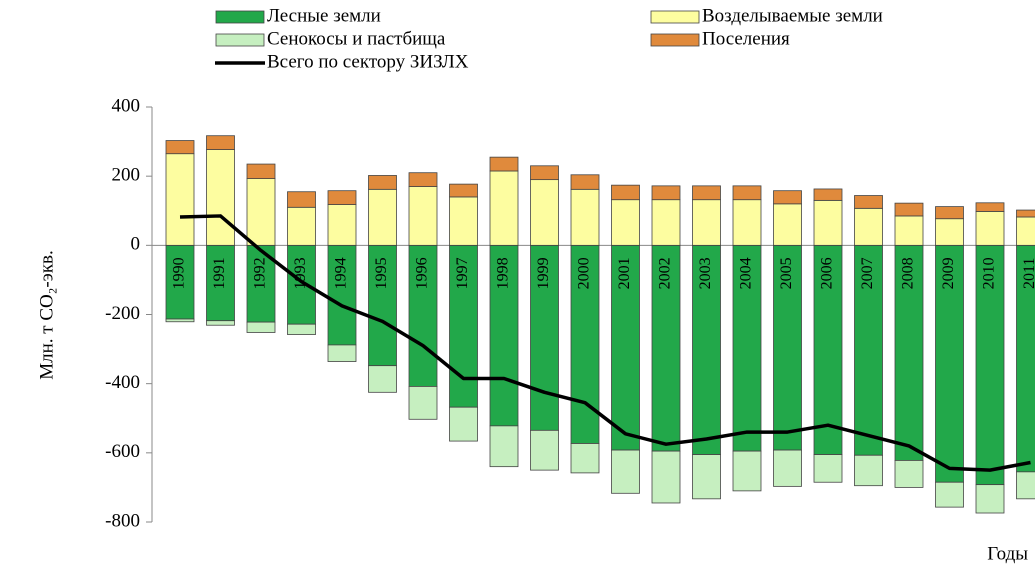 This screenshot has width=1035, height=567. Describe the element at coordinates (136, 244) in the screenshot. I see `y-tick-label: 0` at that location.